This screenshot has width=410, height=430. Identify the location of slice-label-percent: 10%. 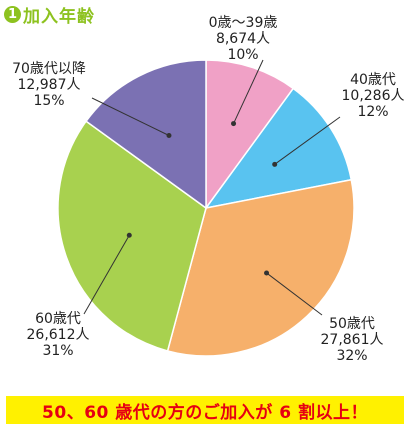
(242, 55).